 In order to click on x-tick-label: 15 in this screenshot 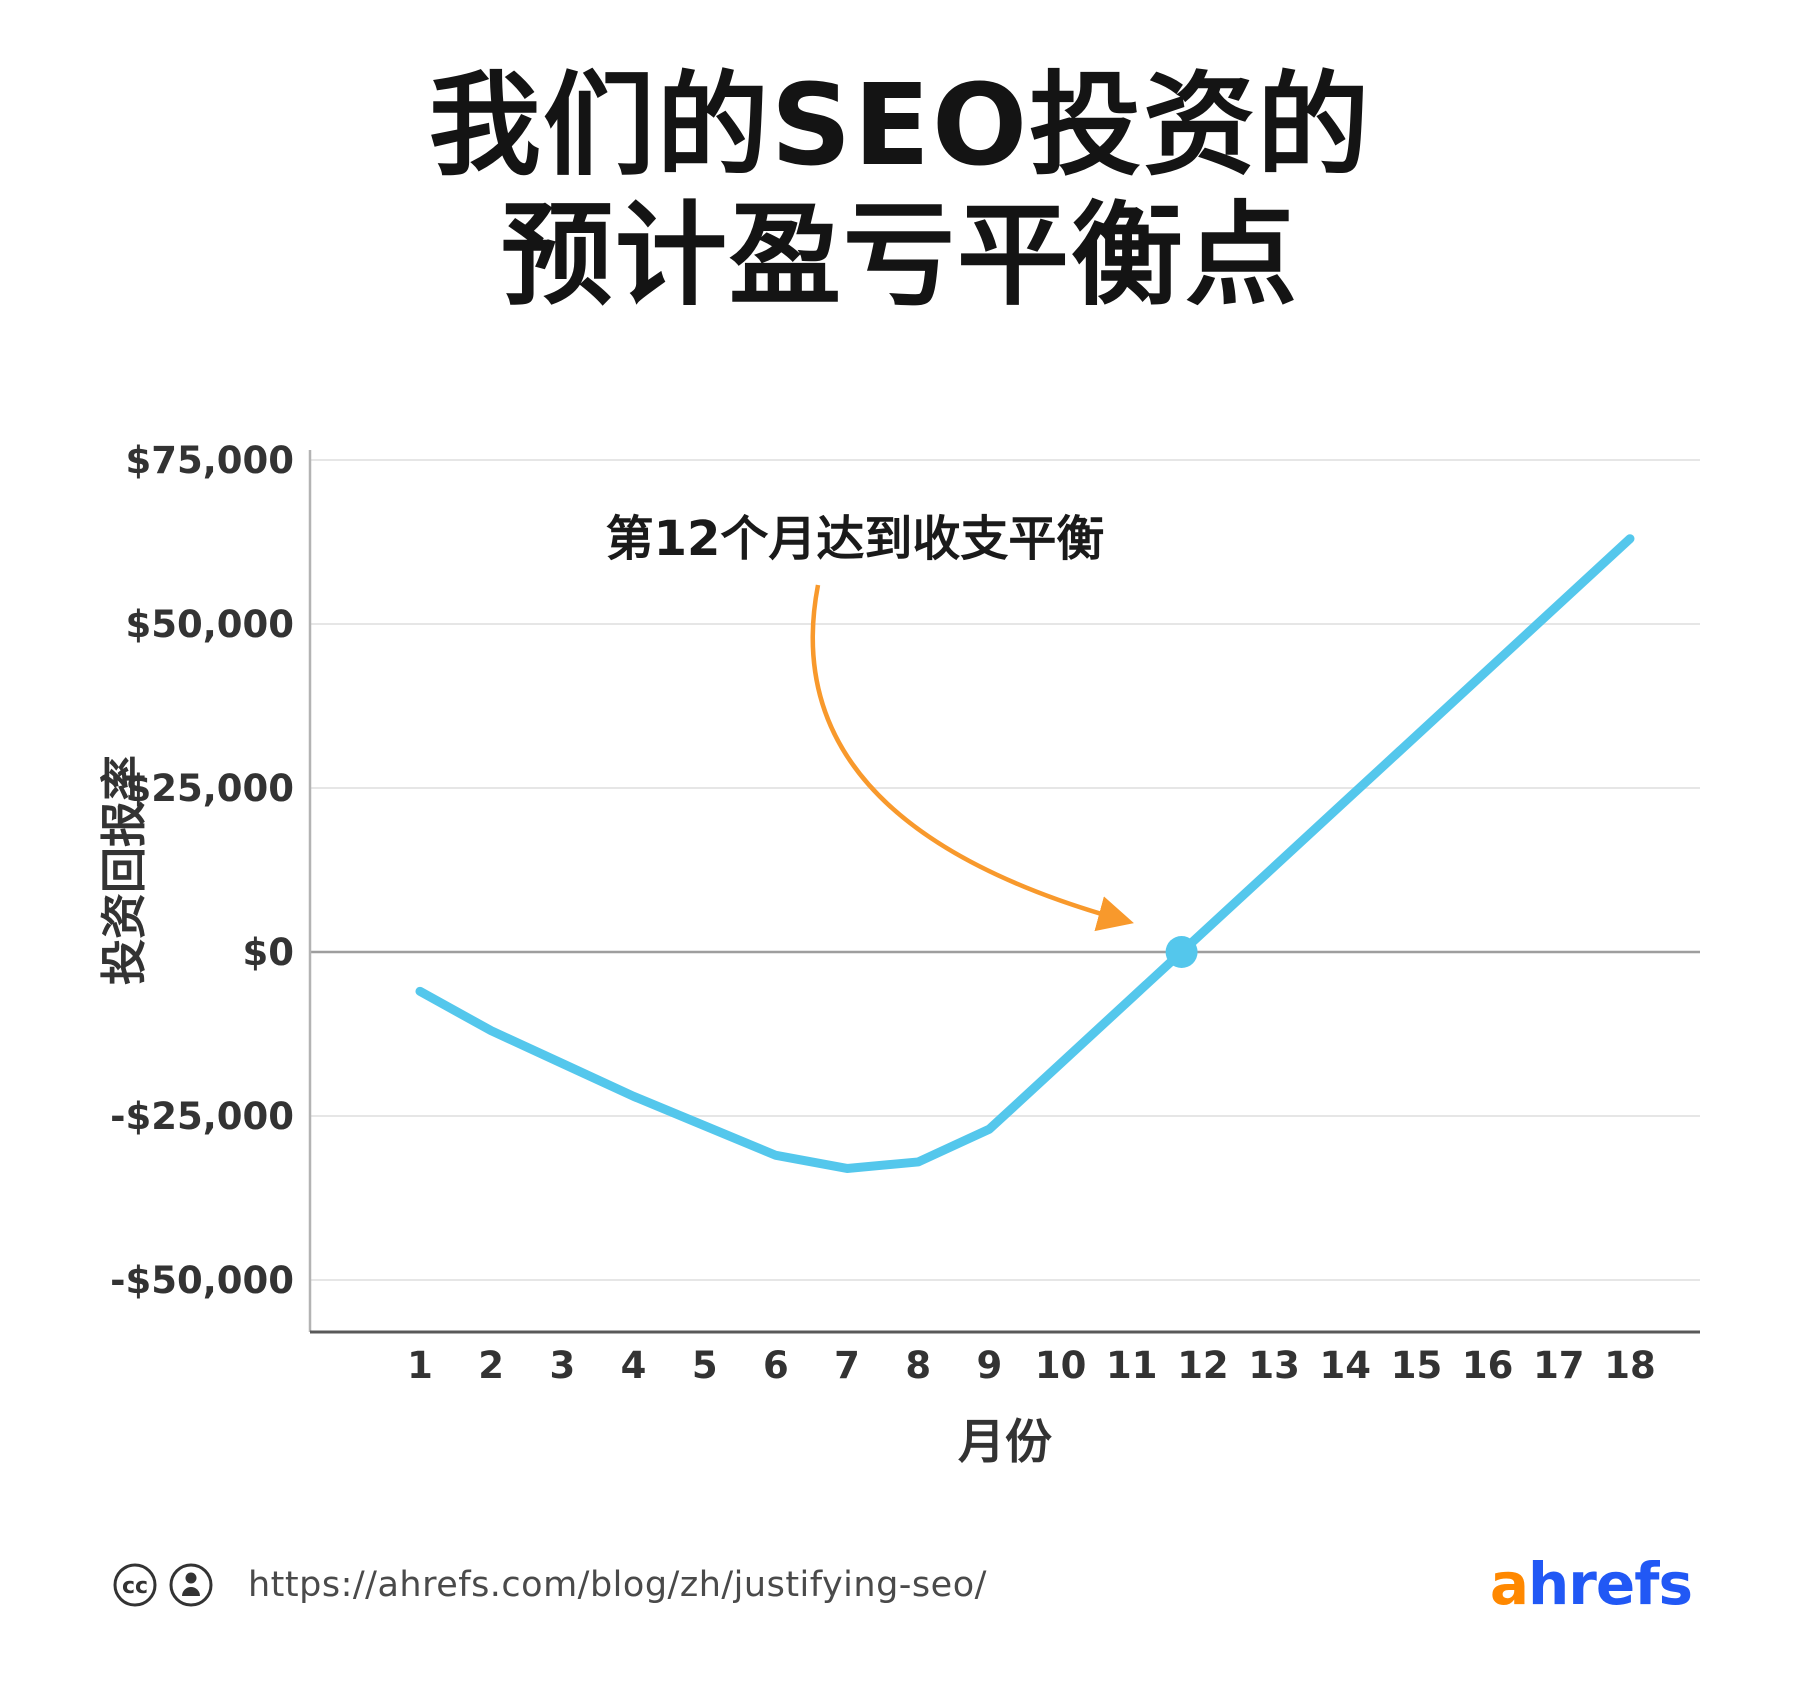, I will do `click(1417, 1365)`.